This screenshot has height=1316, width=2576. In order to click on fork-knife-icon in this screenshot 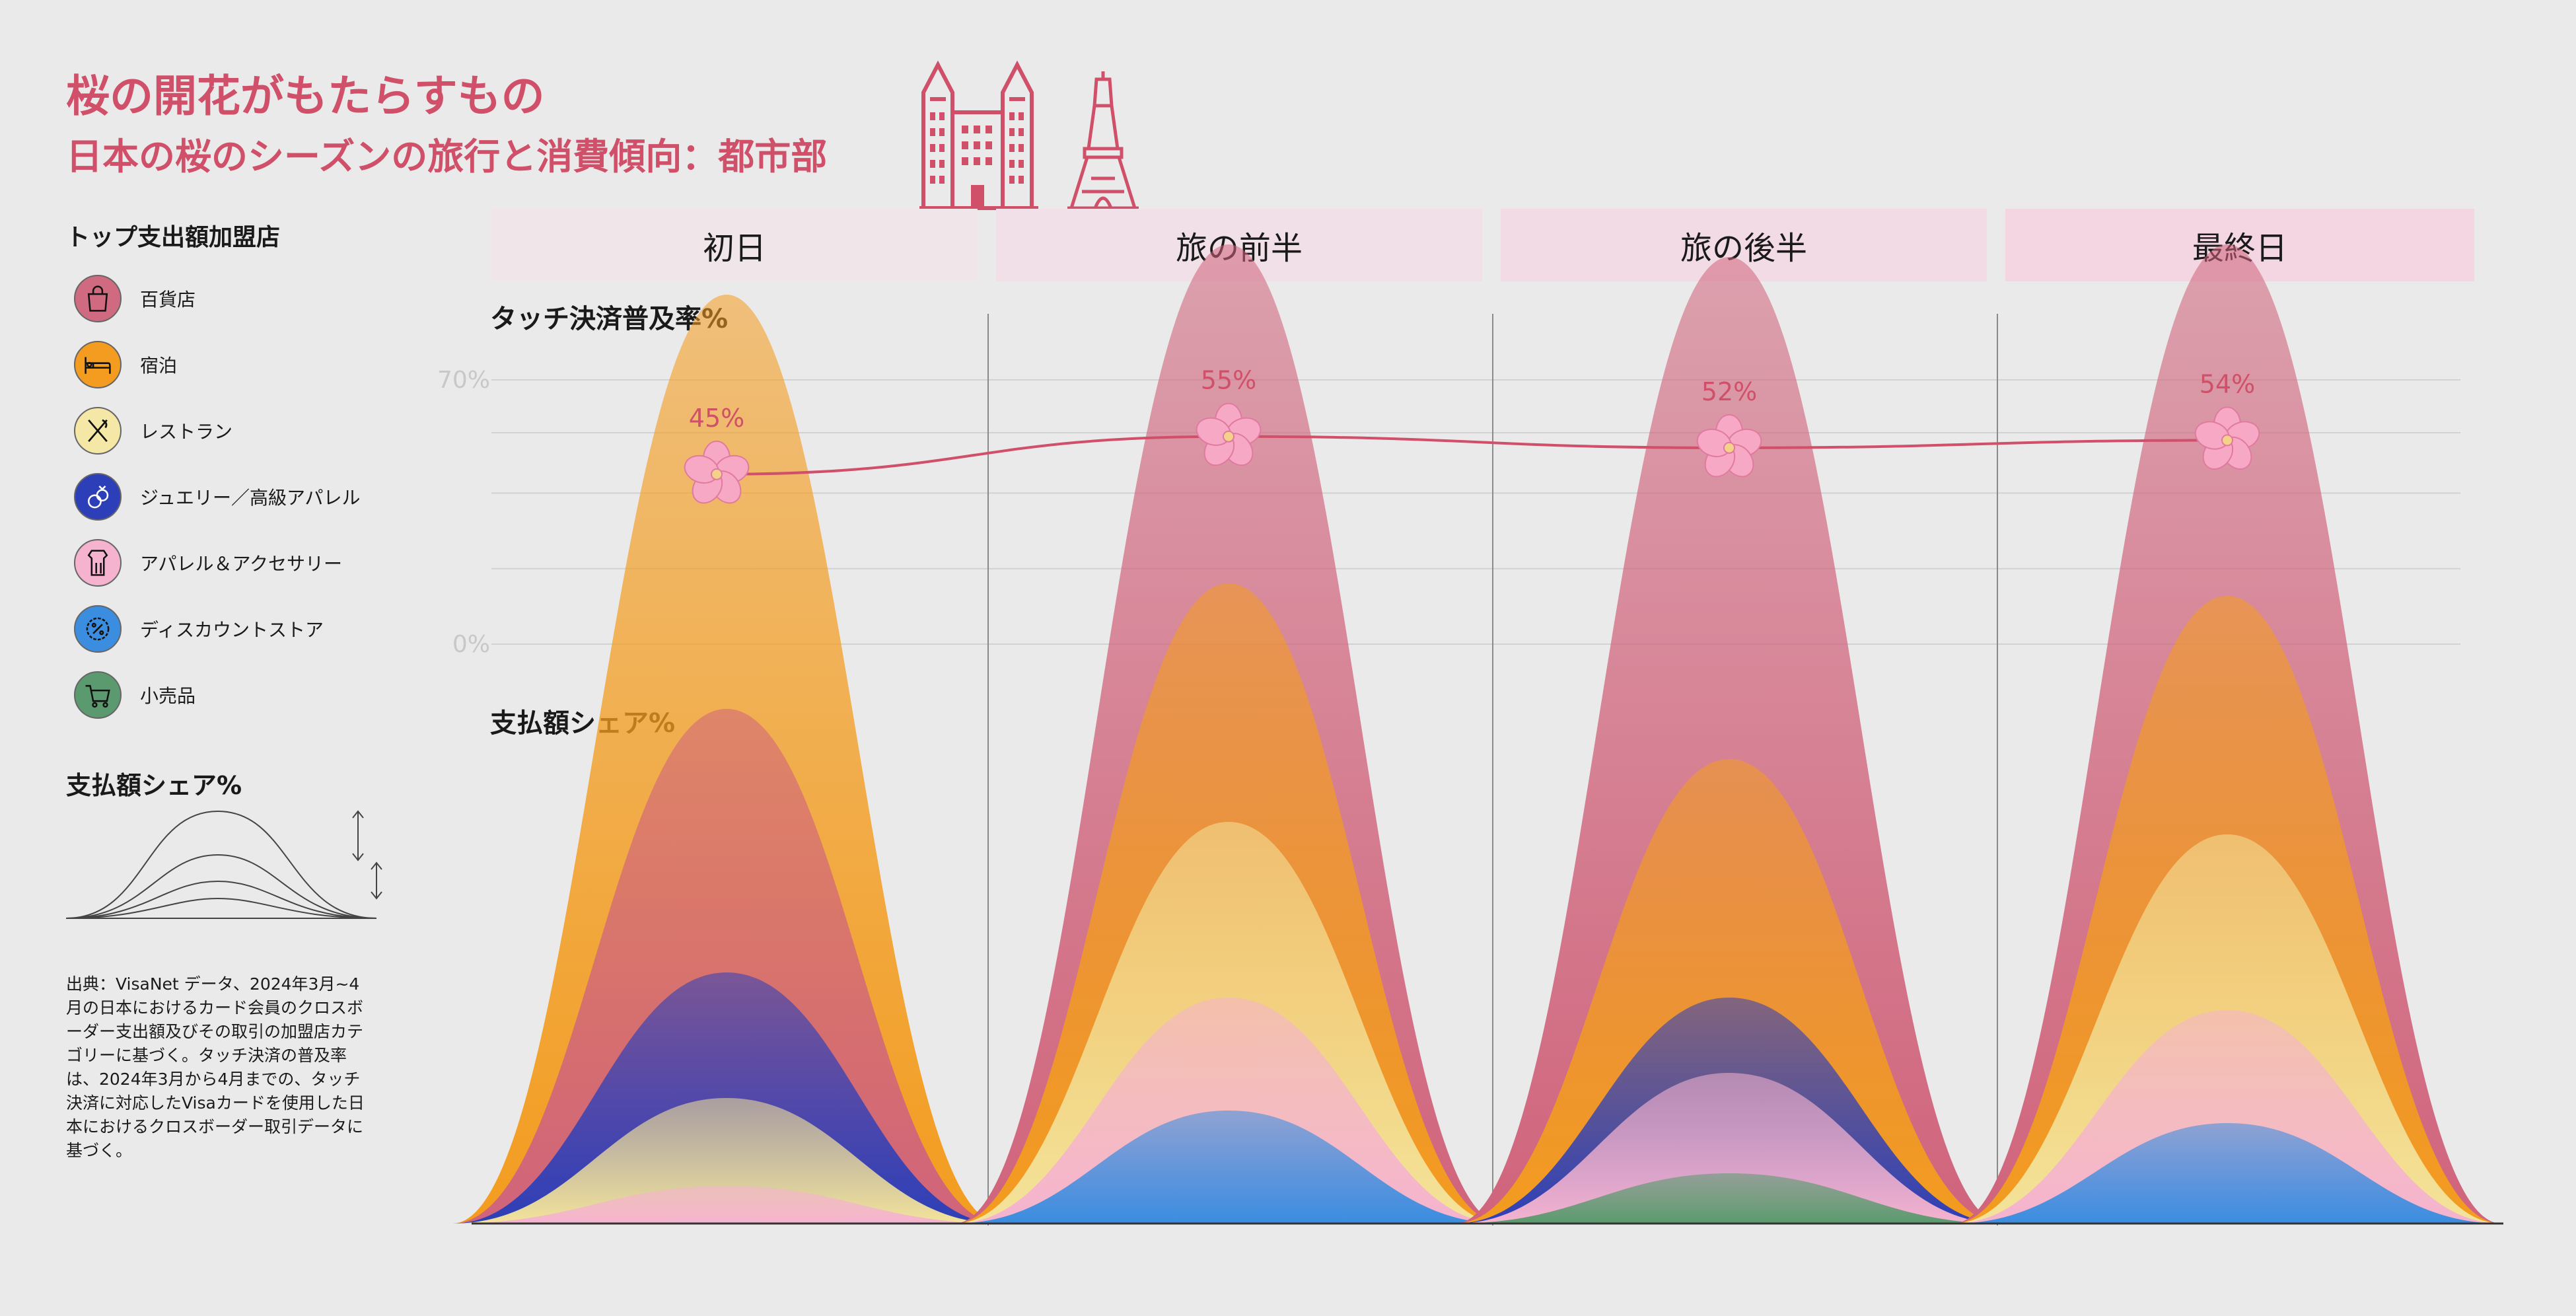, I will do `click(98, 431)`.